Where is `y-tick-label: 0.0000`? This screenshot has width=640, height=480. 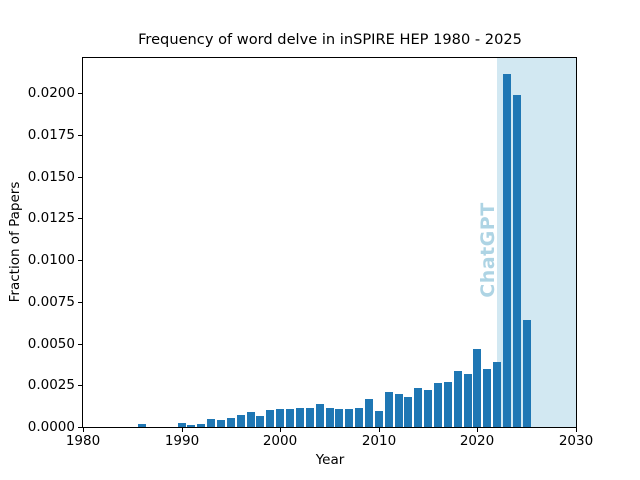 y-tick-label: 0.0000 is located at coordinates (51, 427).